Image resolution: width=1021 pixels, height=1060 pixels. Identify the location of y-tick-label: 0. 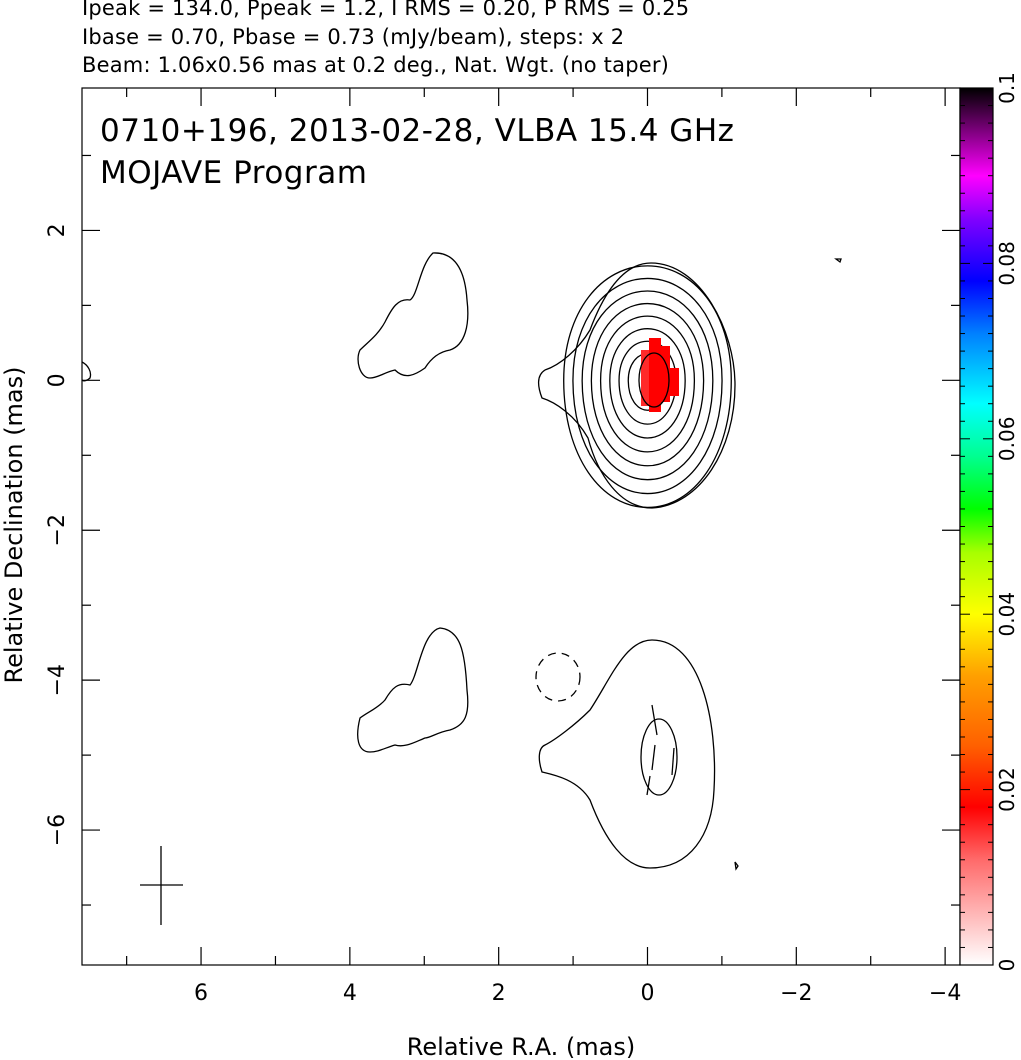
(57, 380).